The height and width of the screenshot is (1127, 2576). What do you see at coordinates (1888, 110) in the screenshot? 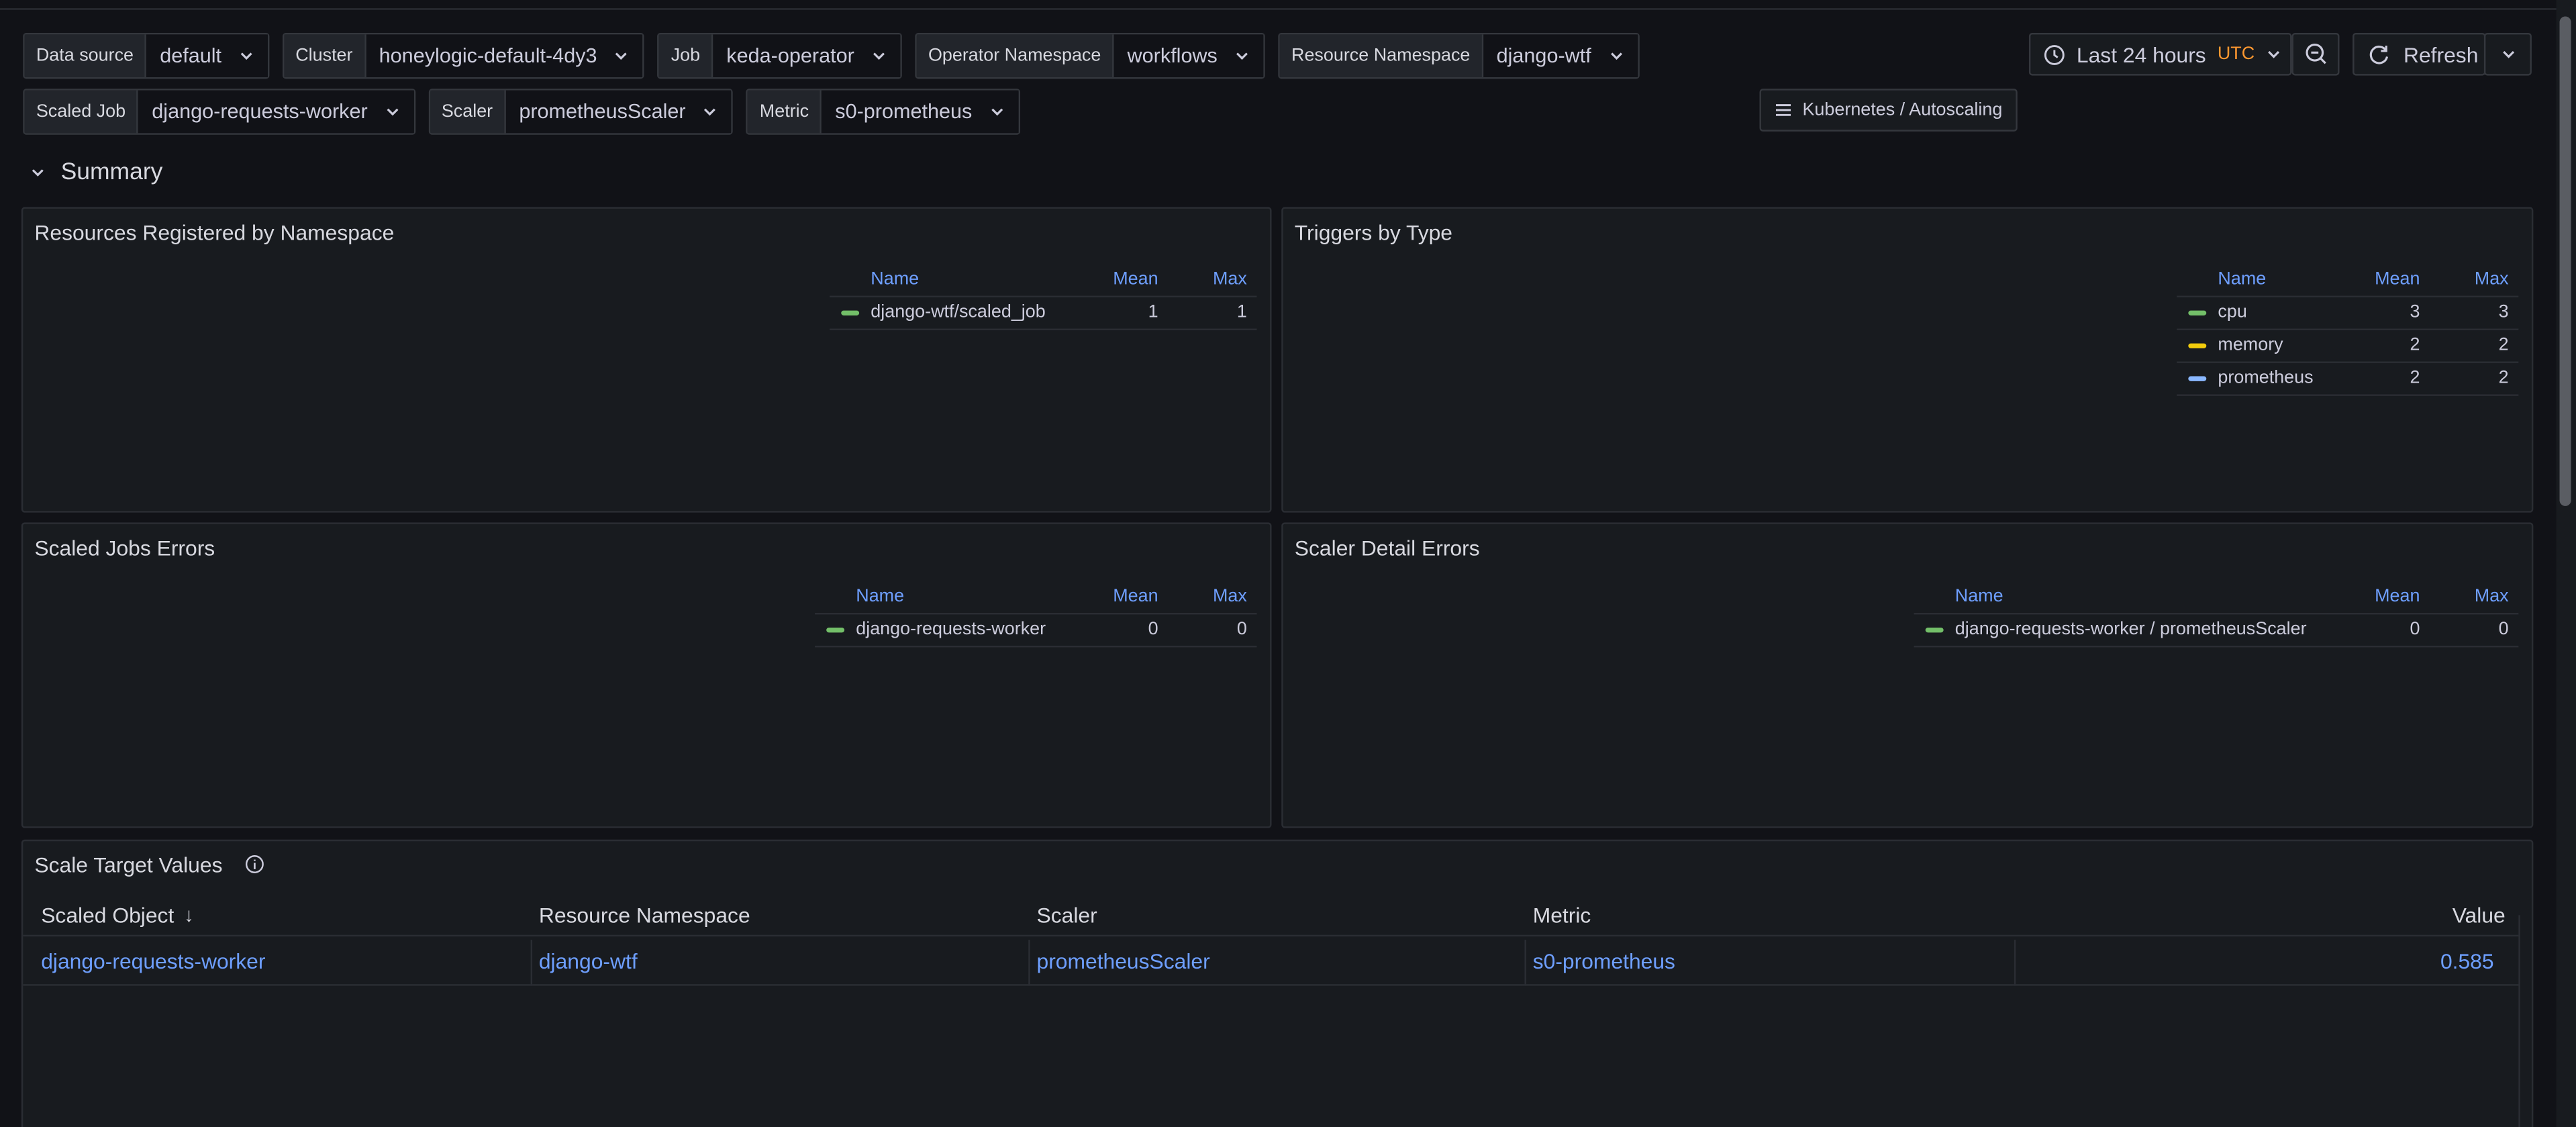
I see `dashboard-link: Kubernetes / Autoscaling` at bounding box center [1888, 110].